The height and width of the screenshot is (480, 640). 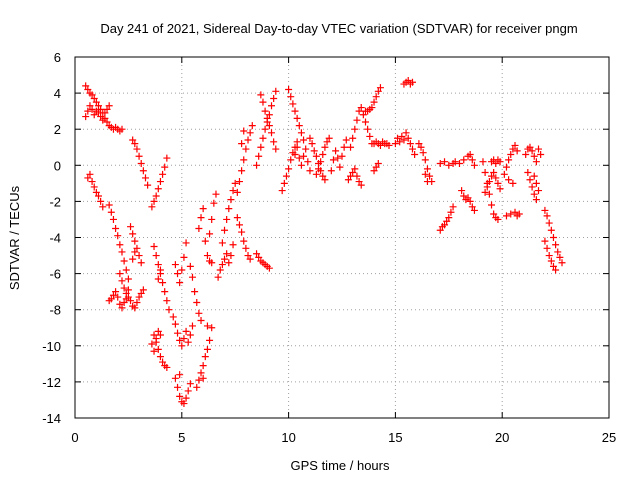 I want to click on y-tick-label: 2, so click(x=57, y=129).